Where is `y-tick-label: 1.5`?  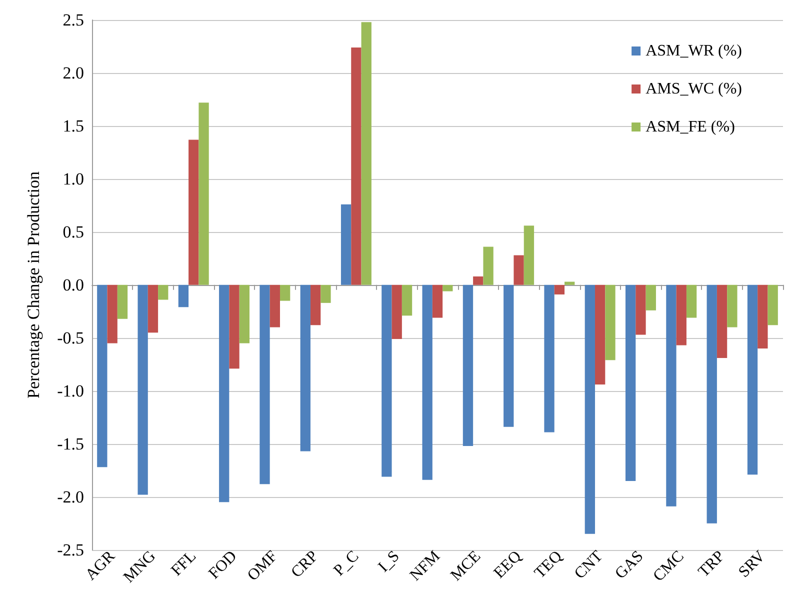
y-tick-label: 1.5 is located at coordinates (73, 126).